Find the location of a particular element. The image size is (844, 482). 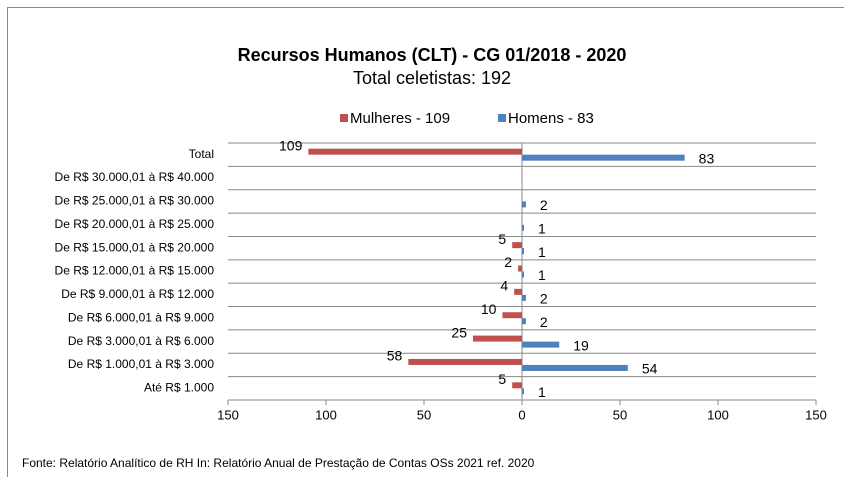

legend-label: Homens - 83 is located at coordinates (551, 118).